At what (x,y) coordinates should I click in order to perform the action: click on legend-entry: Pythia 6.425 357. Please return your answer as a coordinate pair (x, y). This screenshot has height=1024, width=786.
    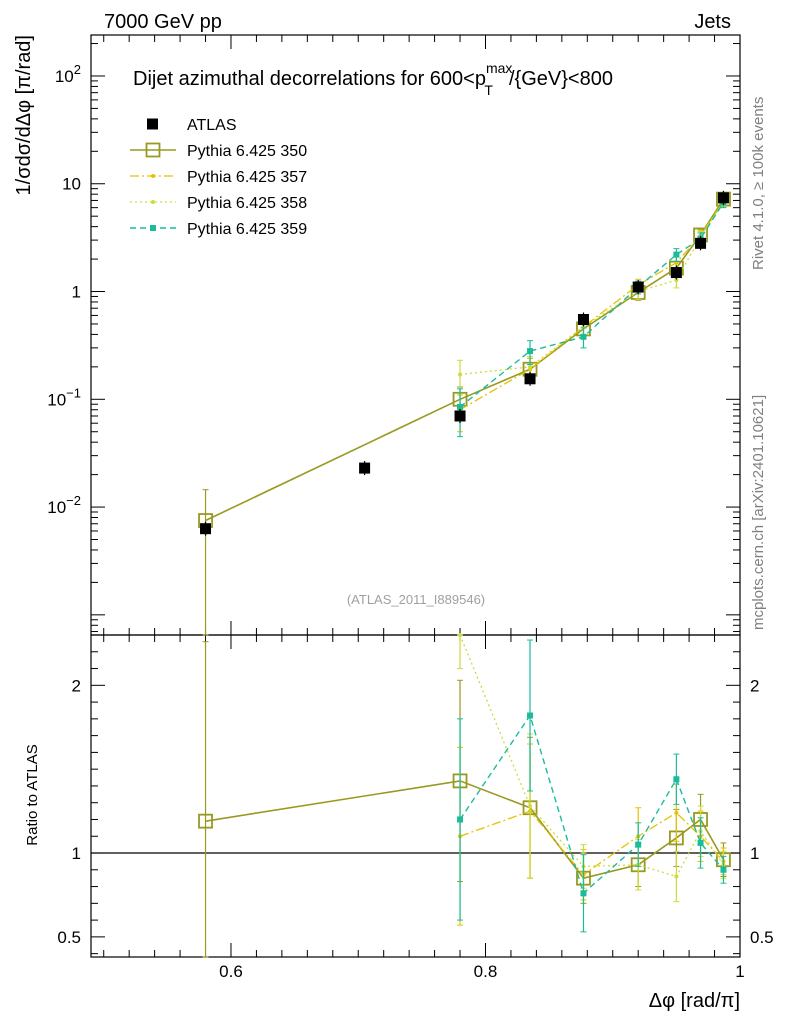
    Looking at the image, I should click on (218, 177).